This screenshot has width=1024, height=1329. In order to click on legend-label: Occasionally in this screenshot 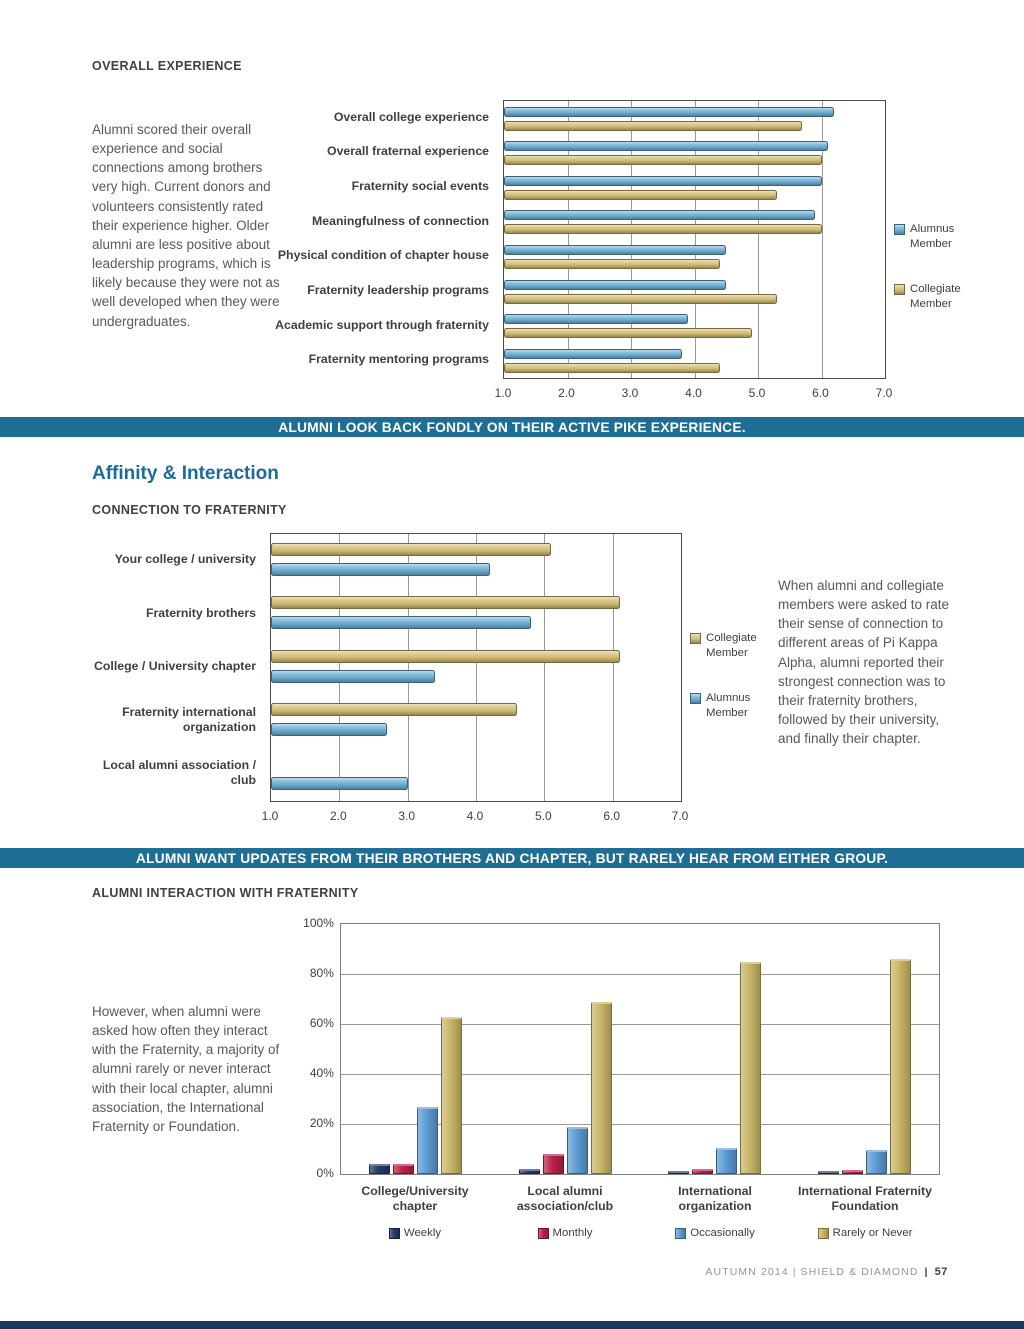, I will do `click(722, 1233)`.